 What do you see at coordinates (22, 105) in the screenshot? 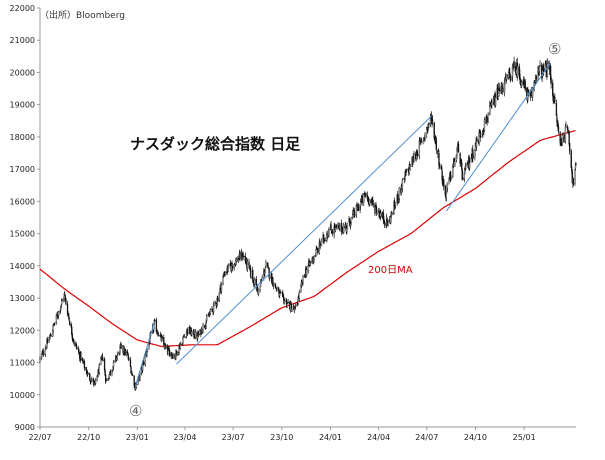
I see `y-tick-label: 19000` at bounding box center [22, 105].